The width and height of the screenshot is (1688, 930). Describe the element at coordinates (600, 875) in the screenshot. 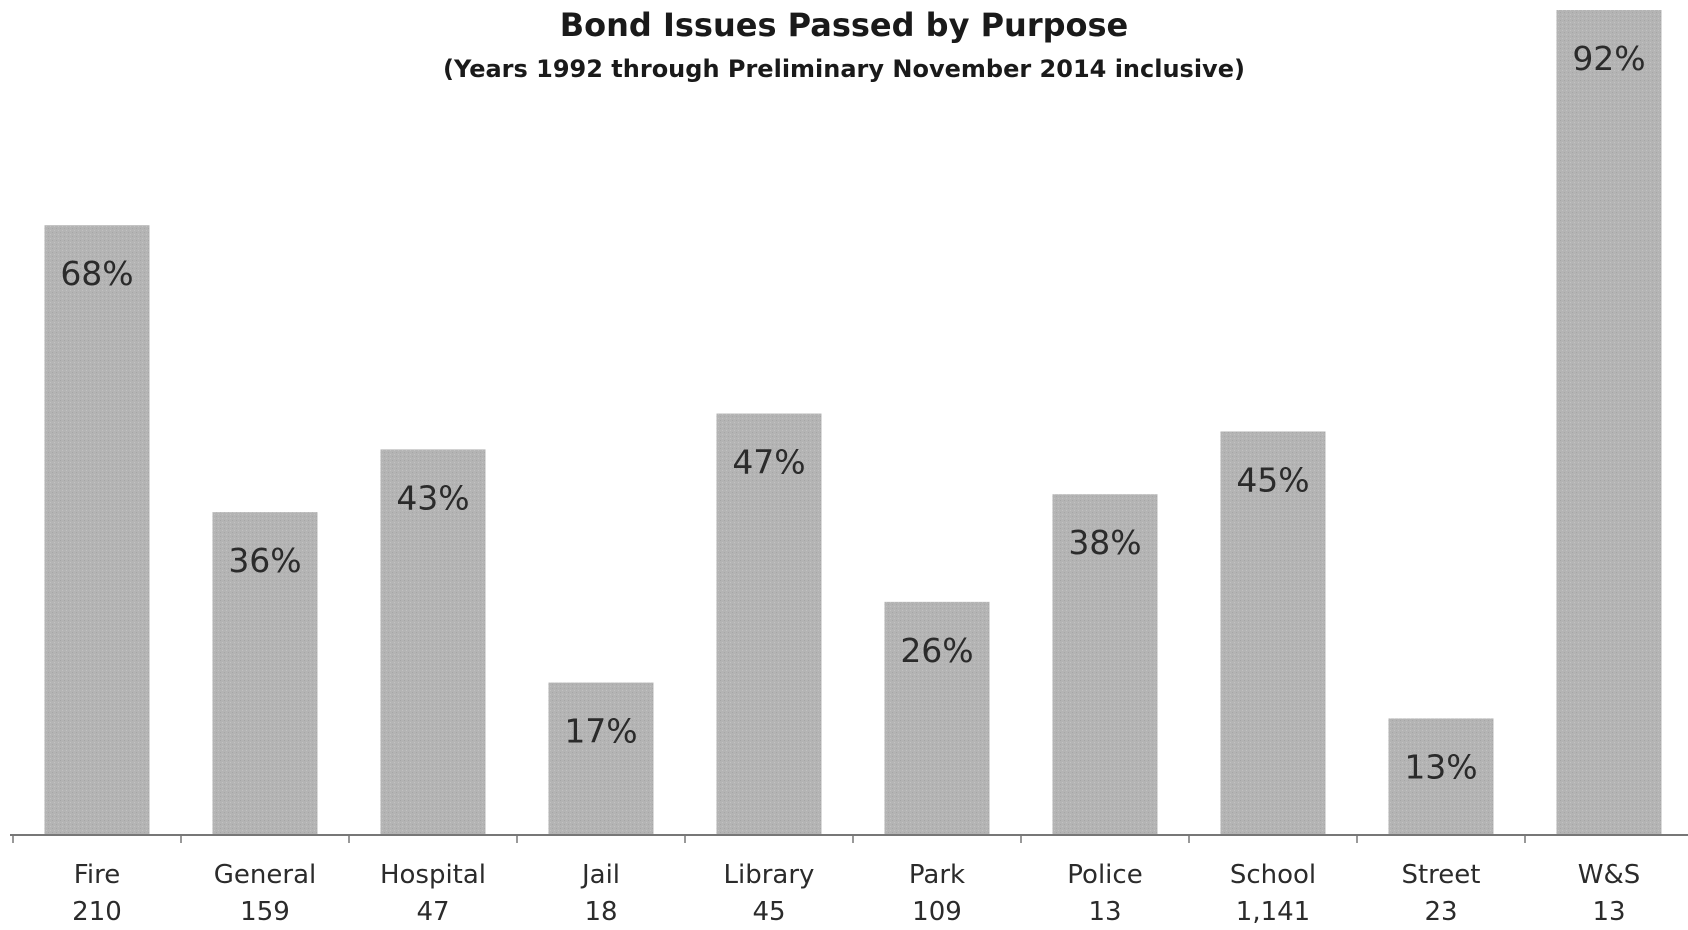

I see `x-tick-category: Jail` at that location.